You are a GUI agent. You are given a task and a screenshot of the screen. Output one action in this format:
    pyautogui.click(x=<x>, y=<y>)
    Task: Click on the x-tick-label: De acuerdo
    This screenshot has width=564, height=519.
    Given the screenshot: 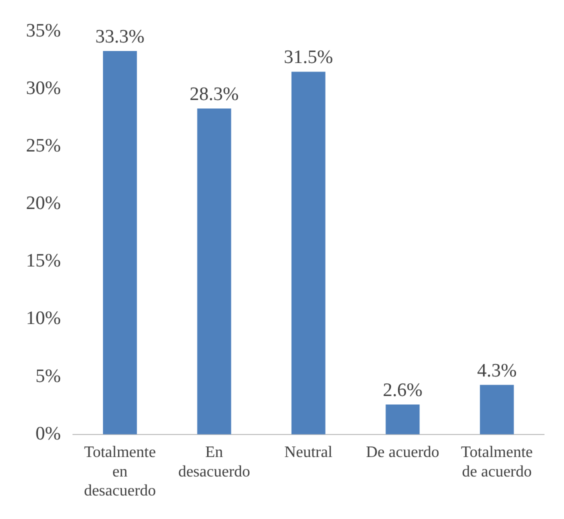 What is the action you would take?
    pyautogui.click(x=403, y=453)
    